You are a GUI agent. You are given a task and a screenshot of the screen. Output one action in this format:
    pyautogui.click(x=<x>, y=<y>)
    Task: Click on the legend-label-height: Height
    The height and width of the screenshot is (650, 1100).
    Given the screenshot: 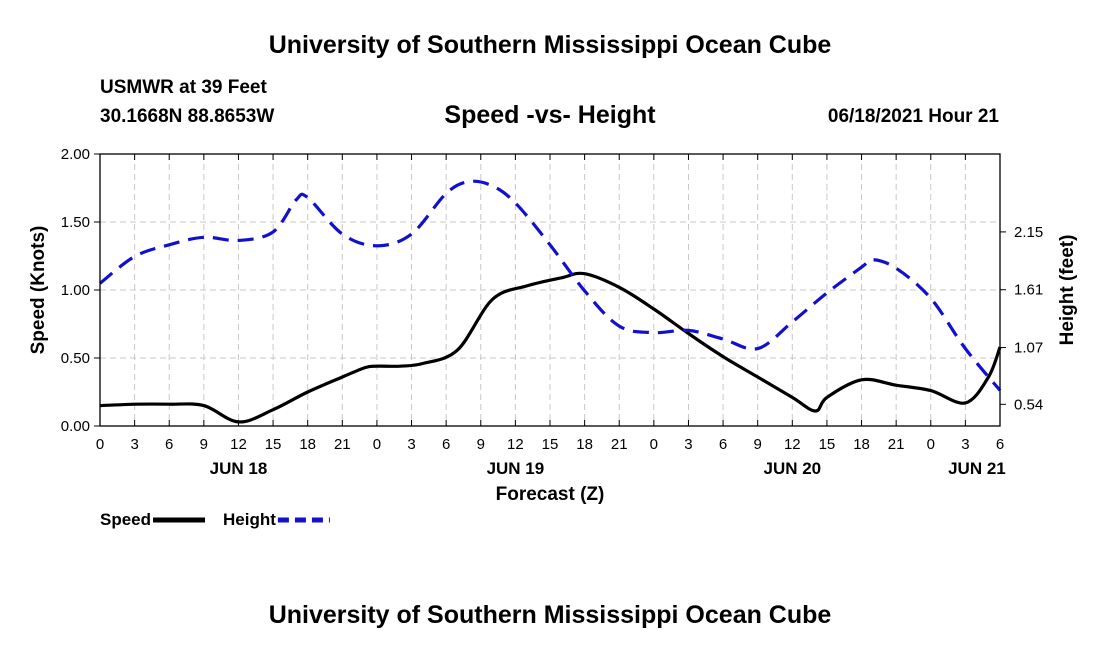 What is the action you would take?
    pyautogui.click(x=249, y=519)
    